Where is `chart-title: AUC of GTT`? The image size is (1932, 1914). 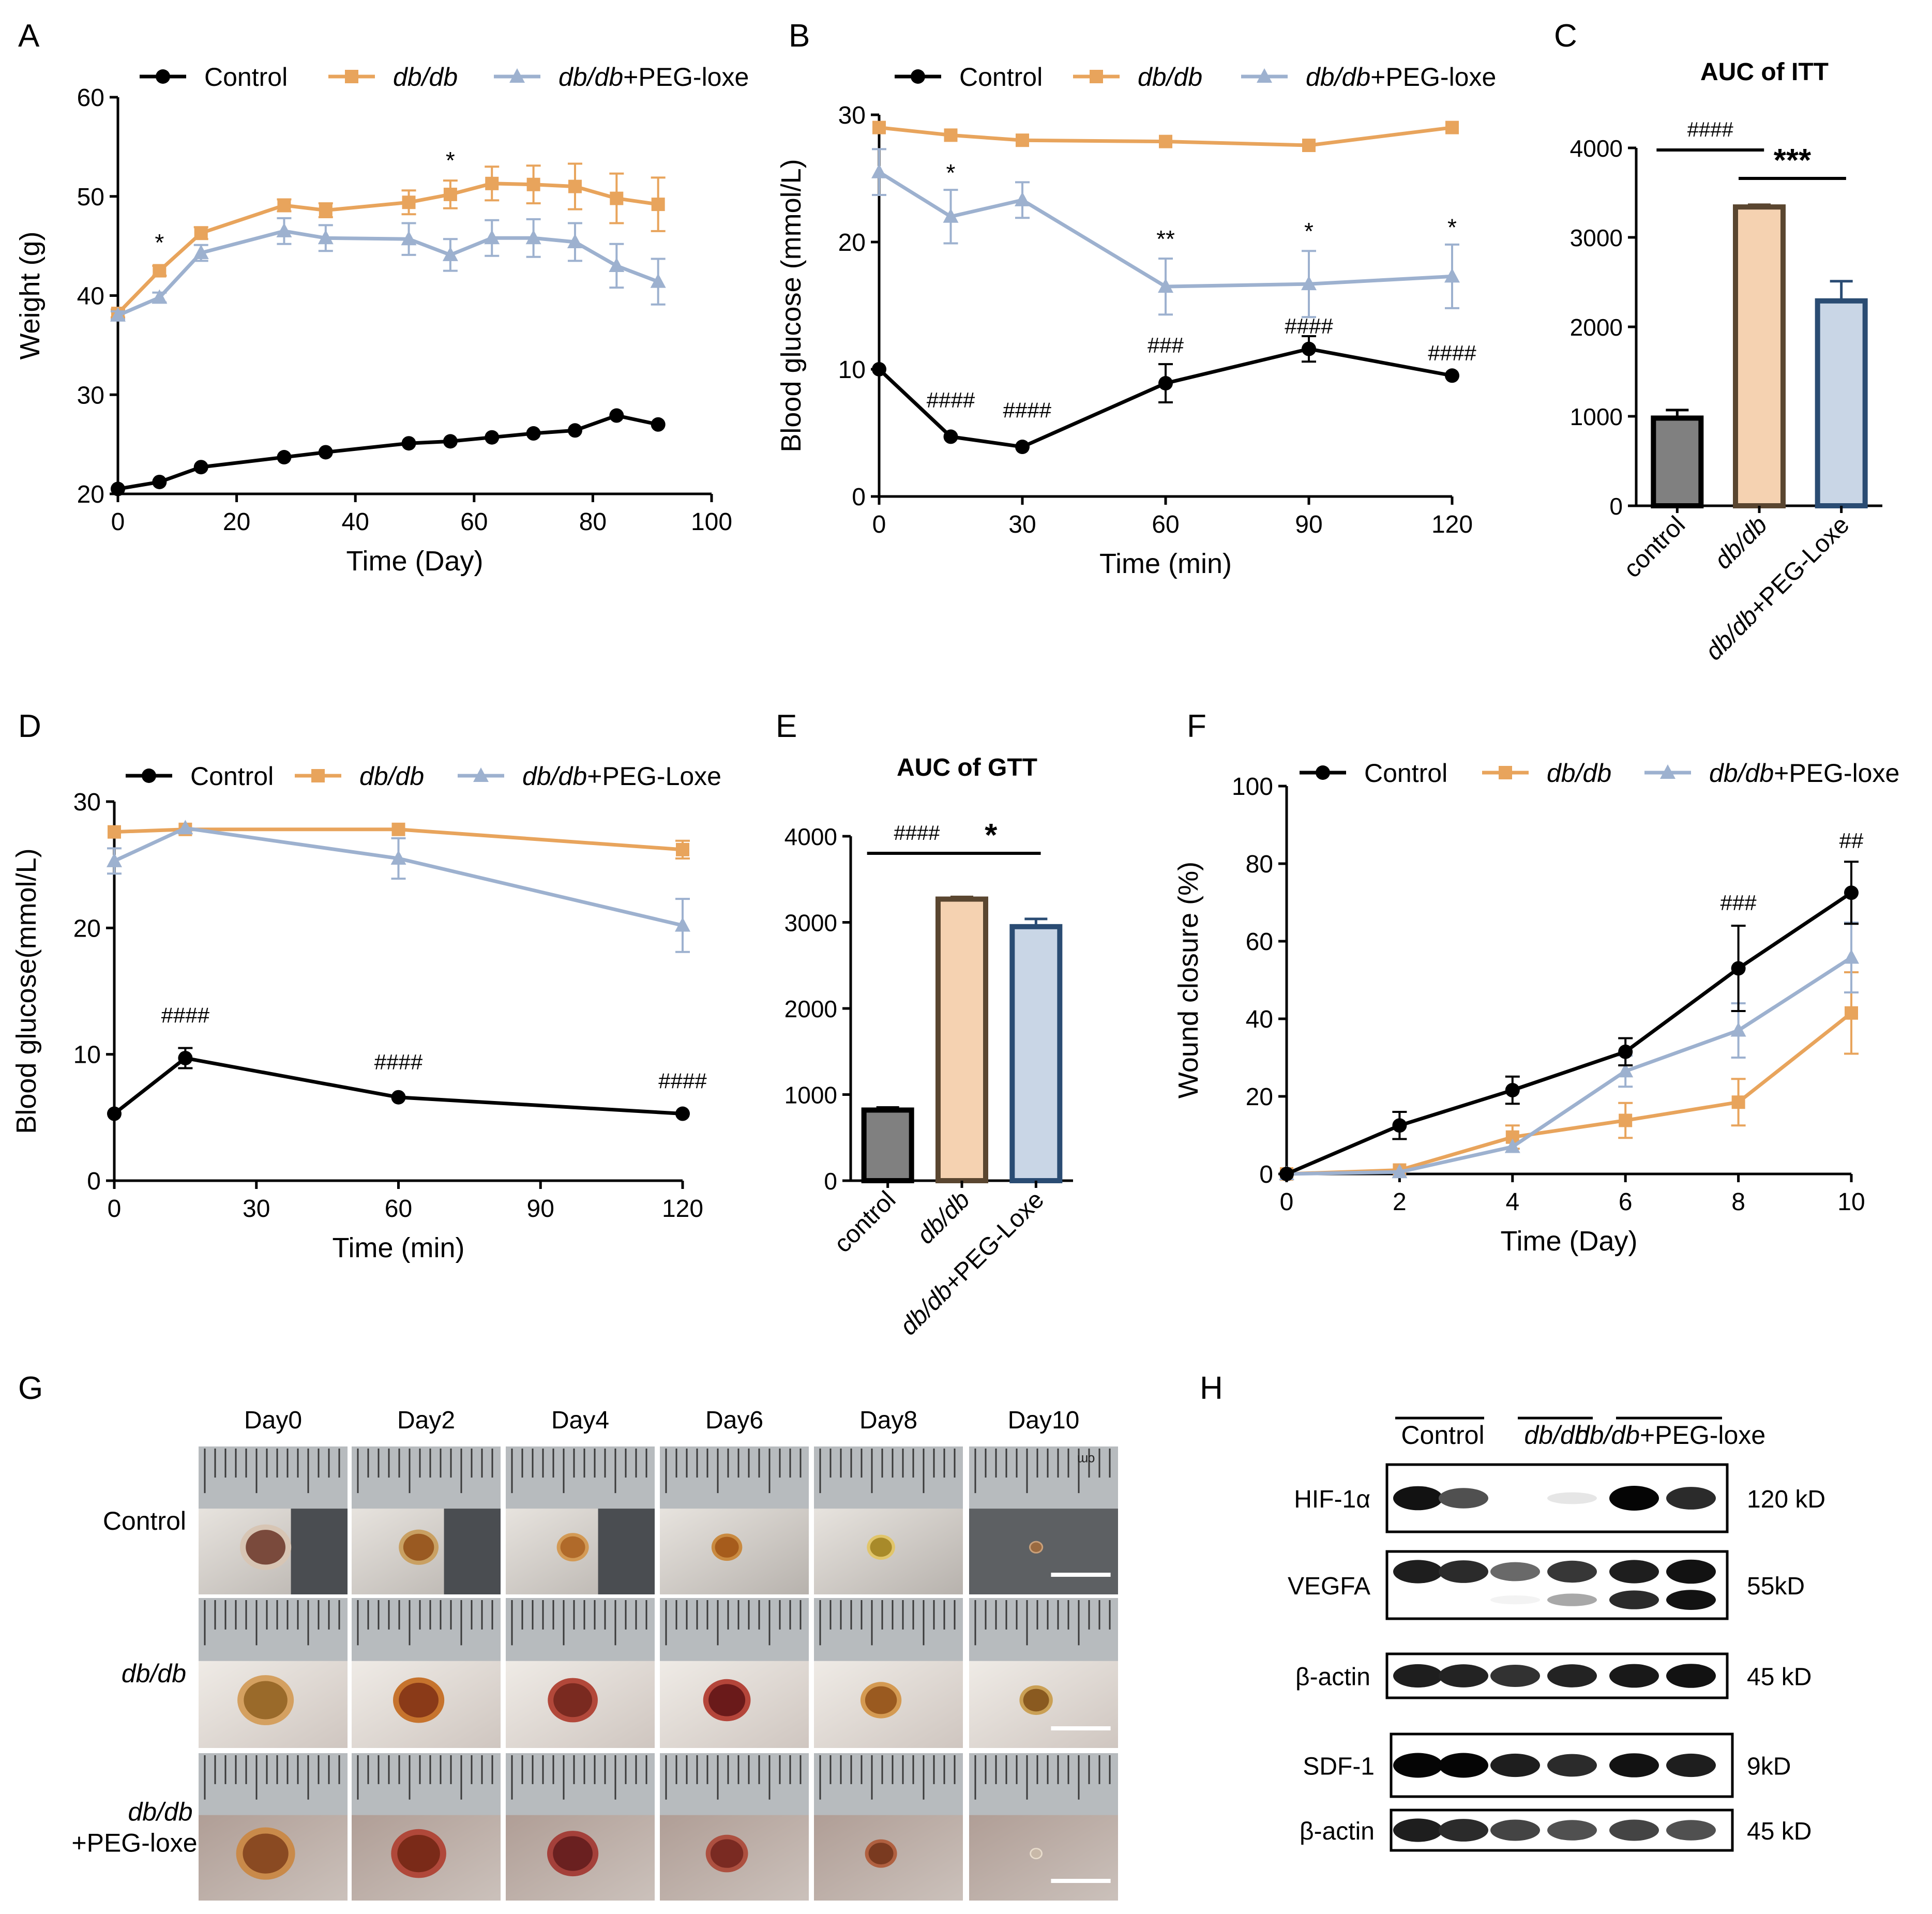 chart-title: AUC of GTT is located at coordinates (967, 767).